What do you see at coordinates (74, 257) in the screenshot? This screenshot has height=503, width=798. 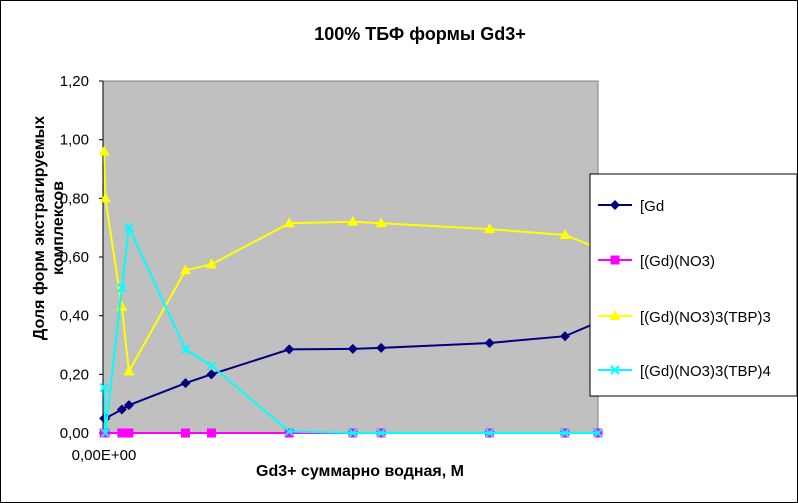 I see `y-tick-label: 0,60` at bounding box center [74, 257].